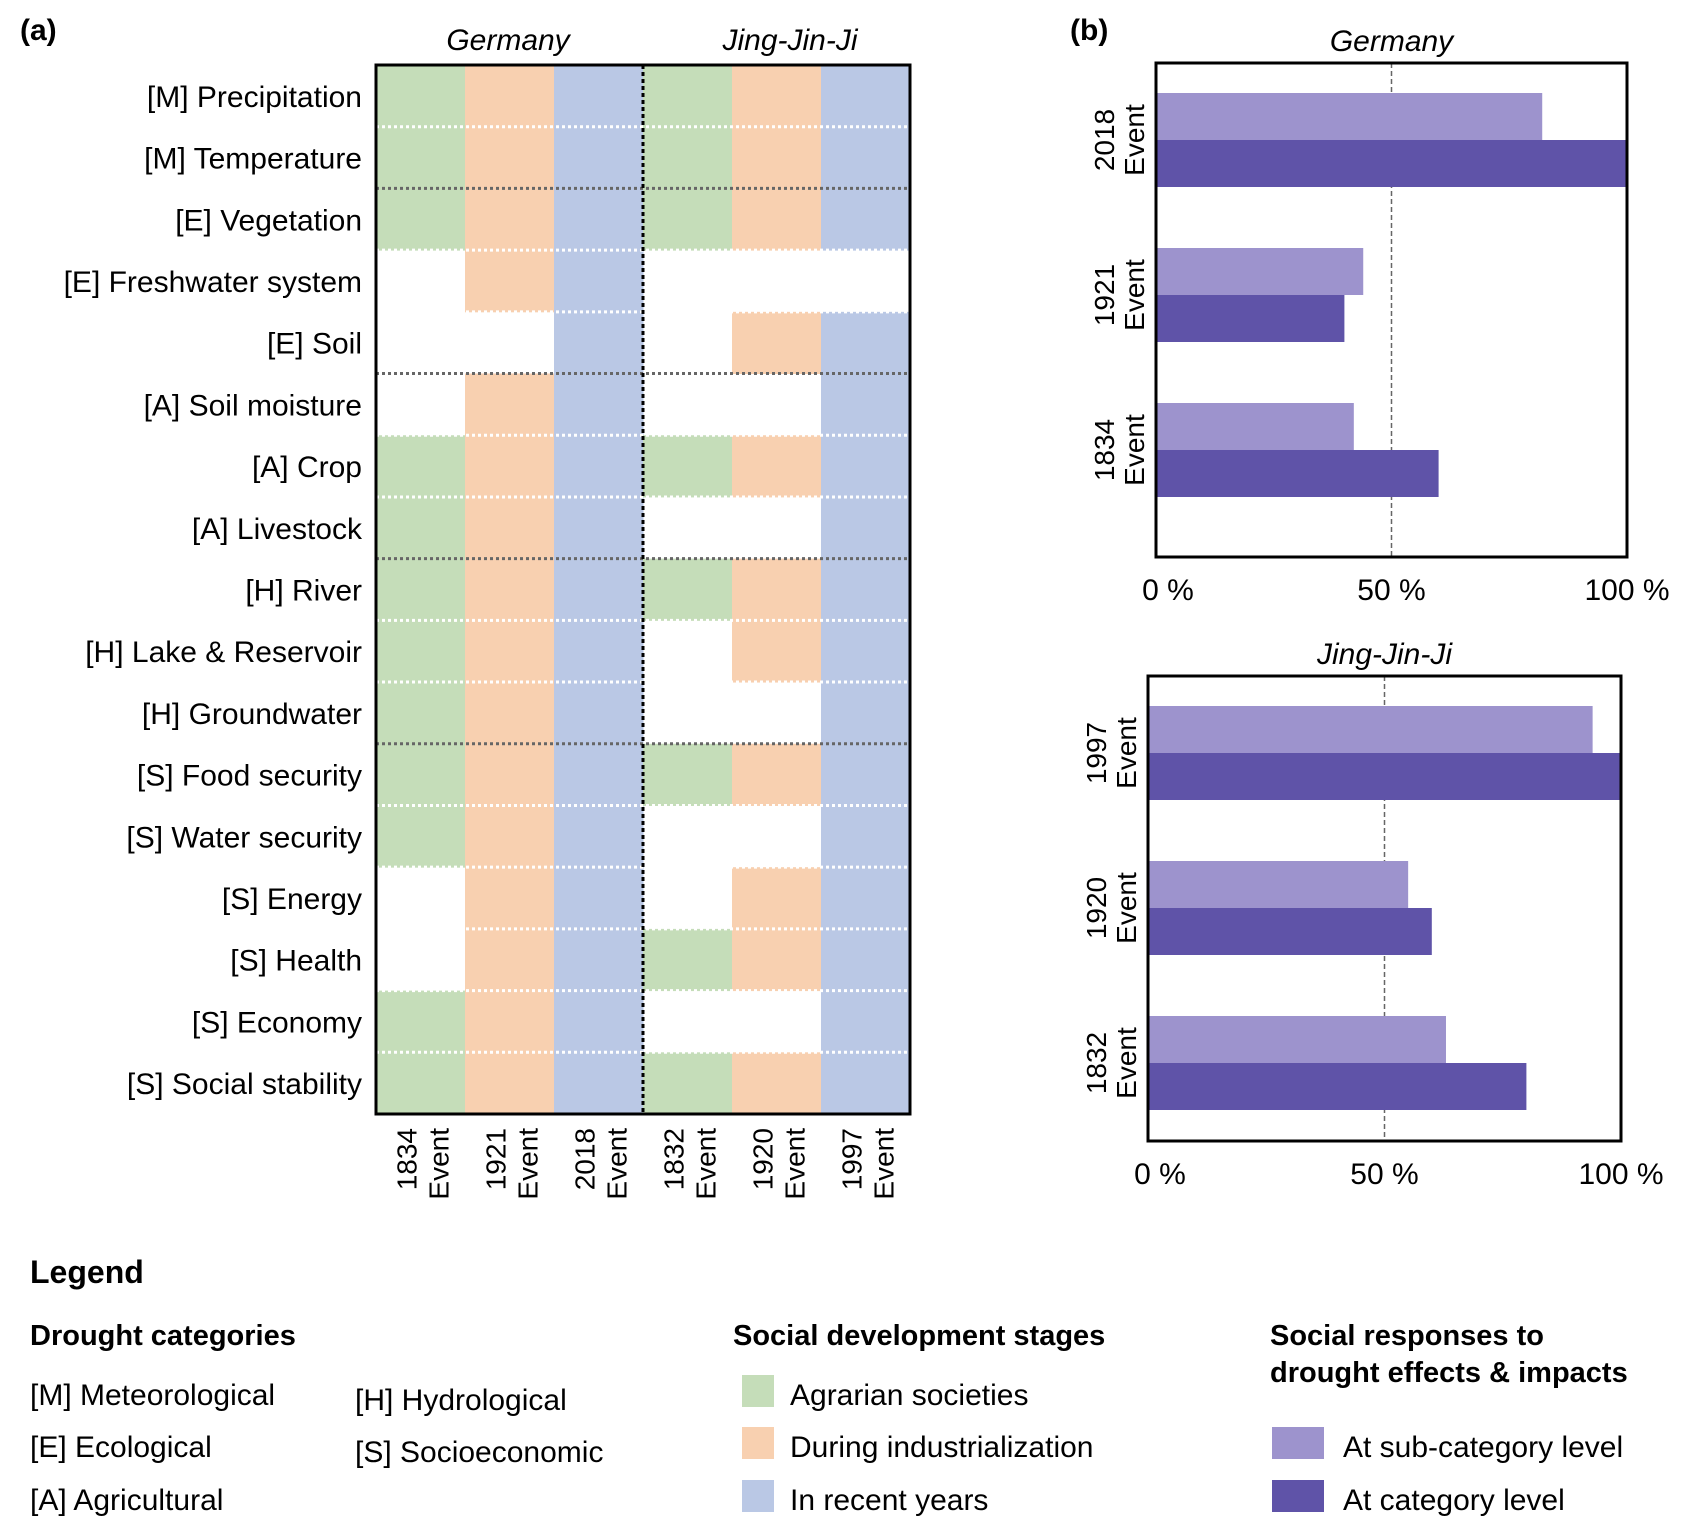  I want to click on legend-item-meteorological: [M] Meteorological, so click(152, 1395).